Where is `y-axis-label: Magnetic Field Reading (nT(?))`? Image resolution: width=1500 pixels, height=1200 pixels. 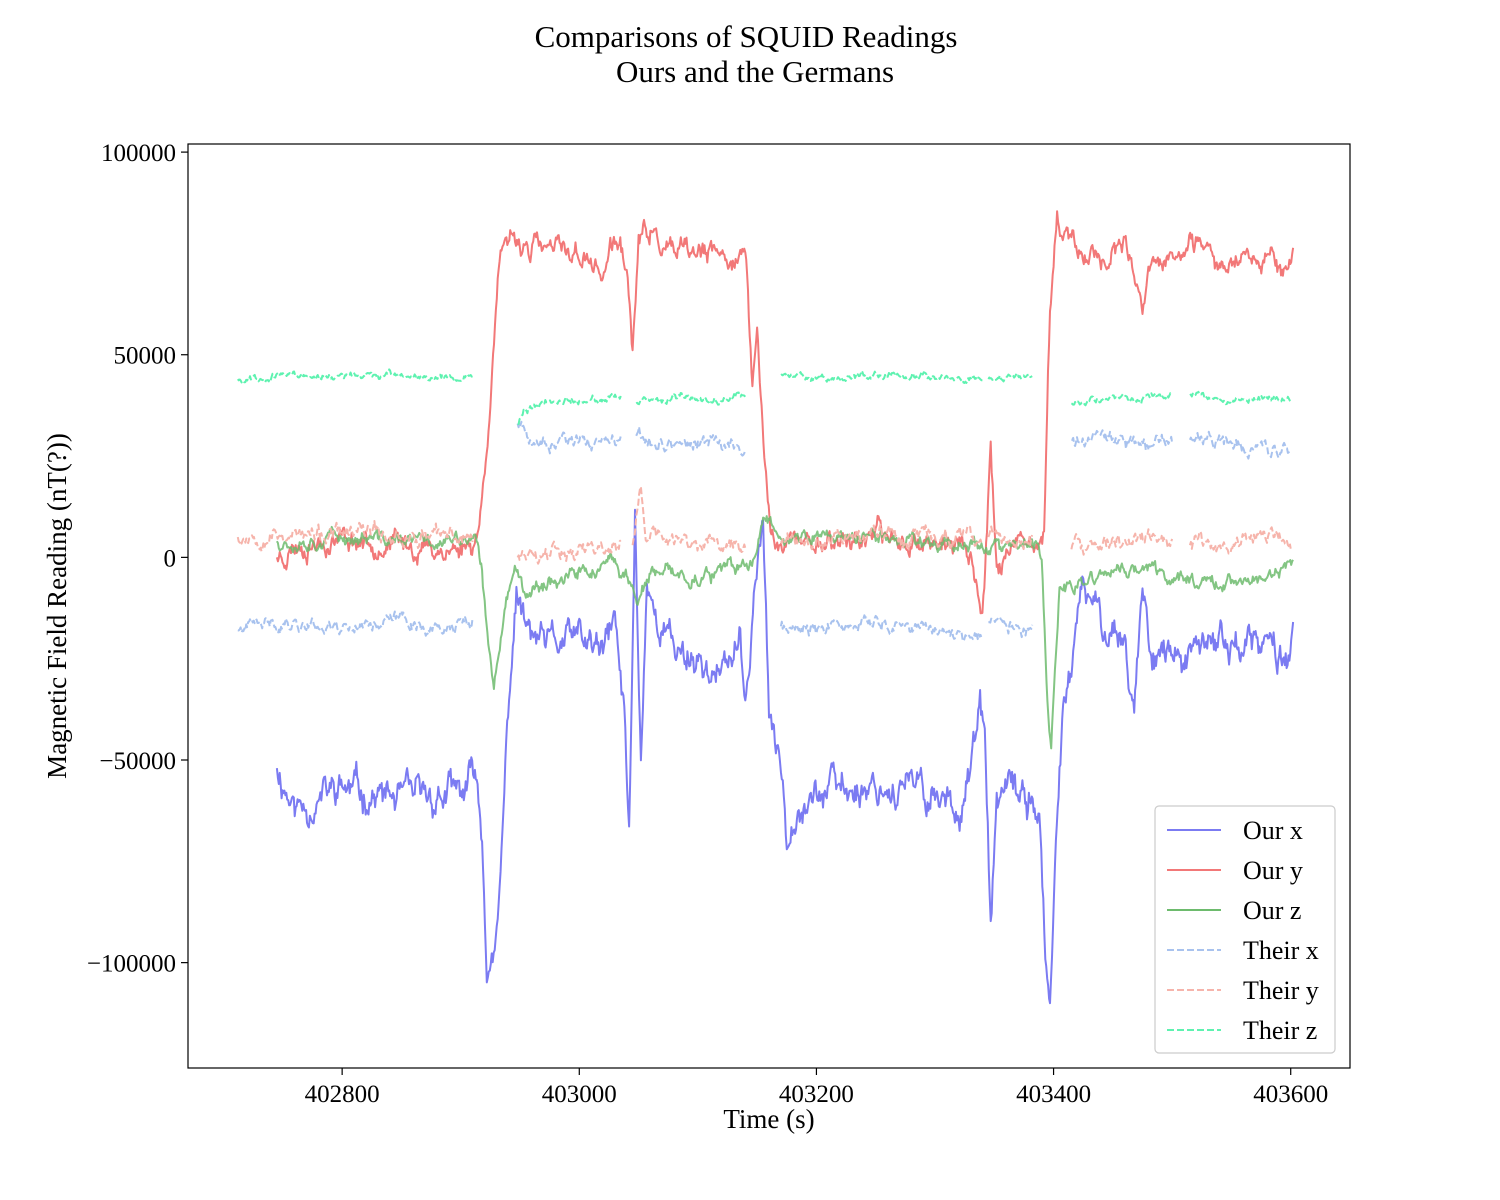 y-axis-label: Magnetic Field Reading (nT(?)) is located at coordinates (57, 606).